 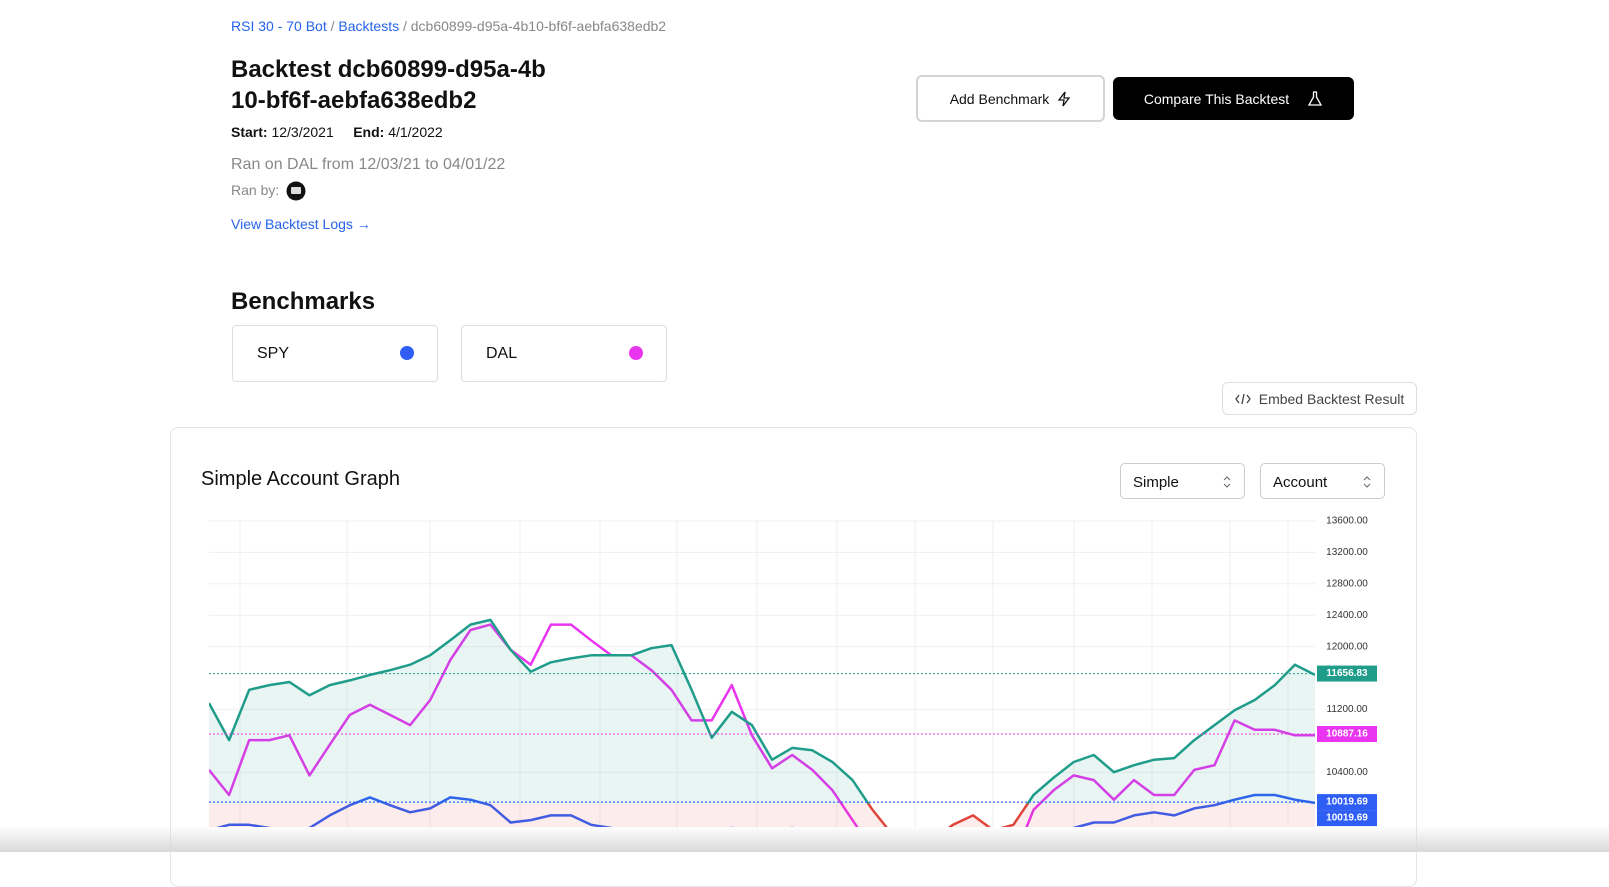 I want to click on start: 12/3/2021, so click(x=302, y=132).